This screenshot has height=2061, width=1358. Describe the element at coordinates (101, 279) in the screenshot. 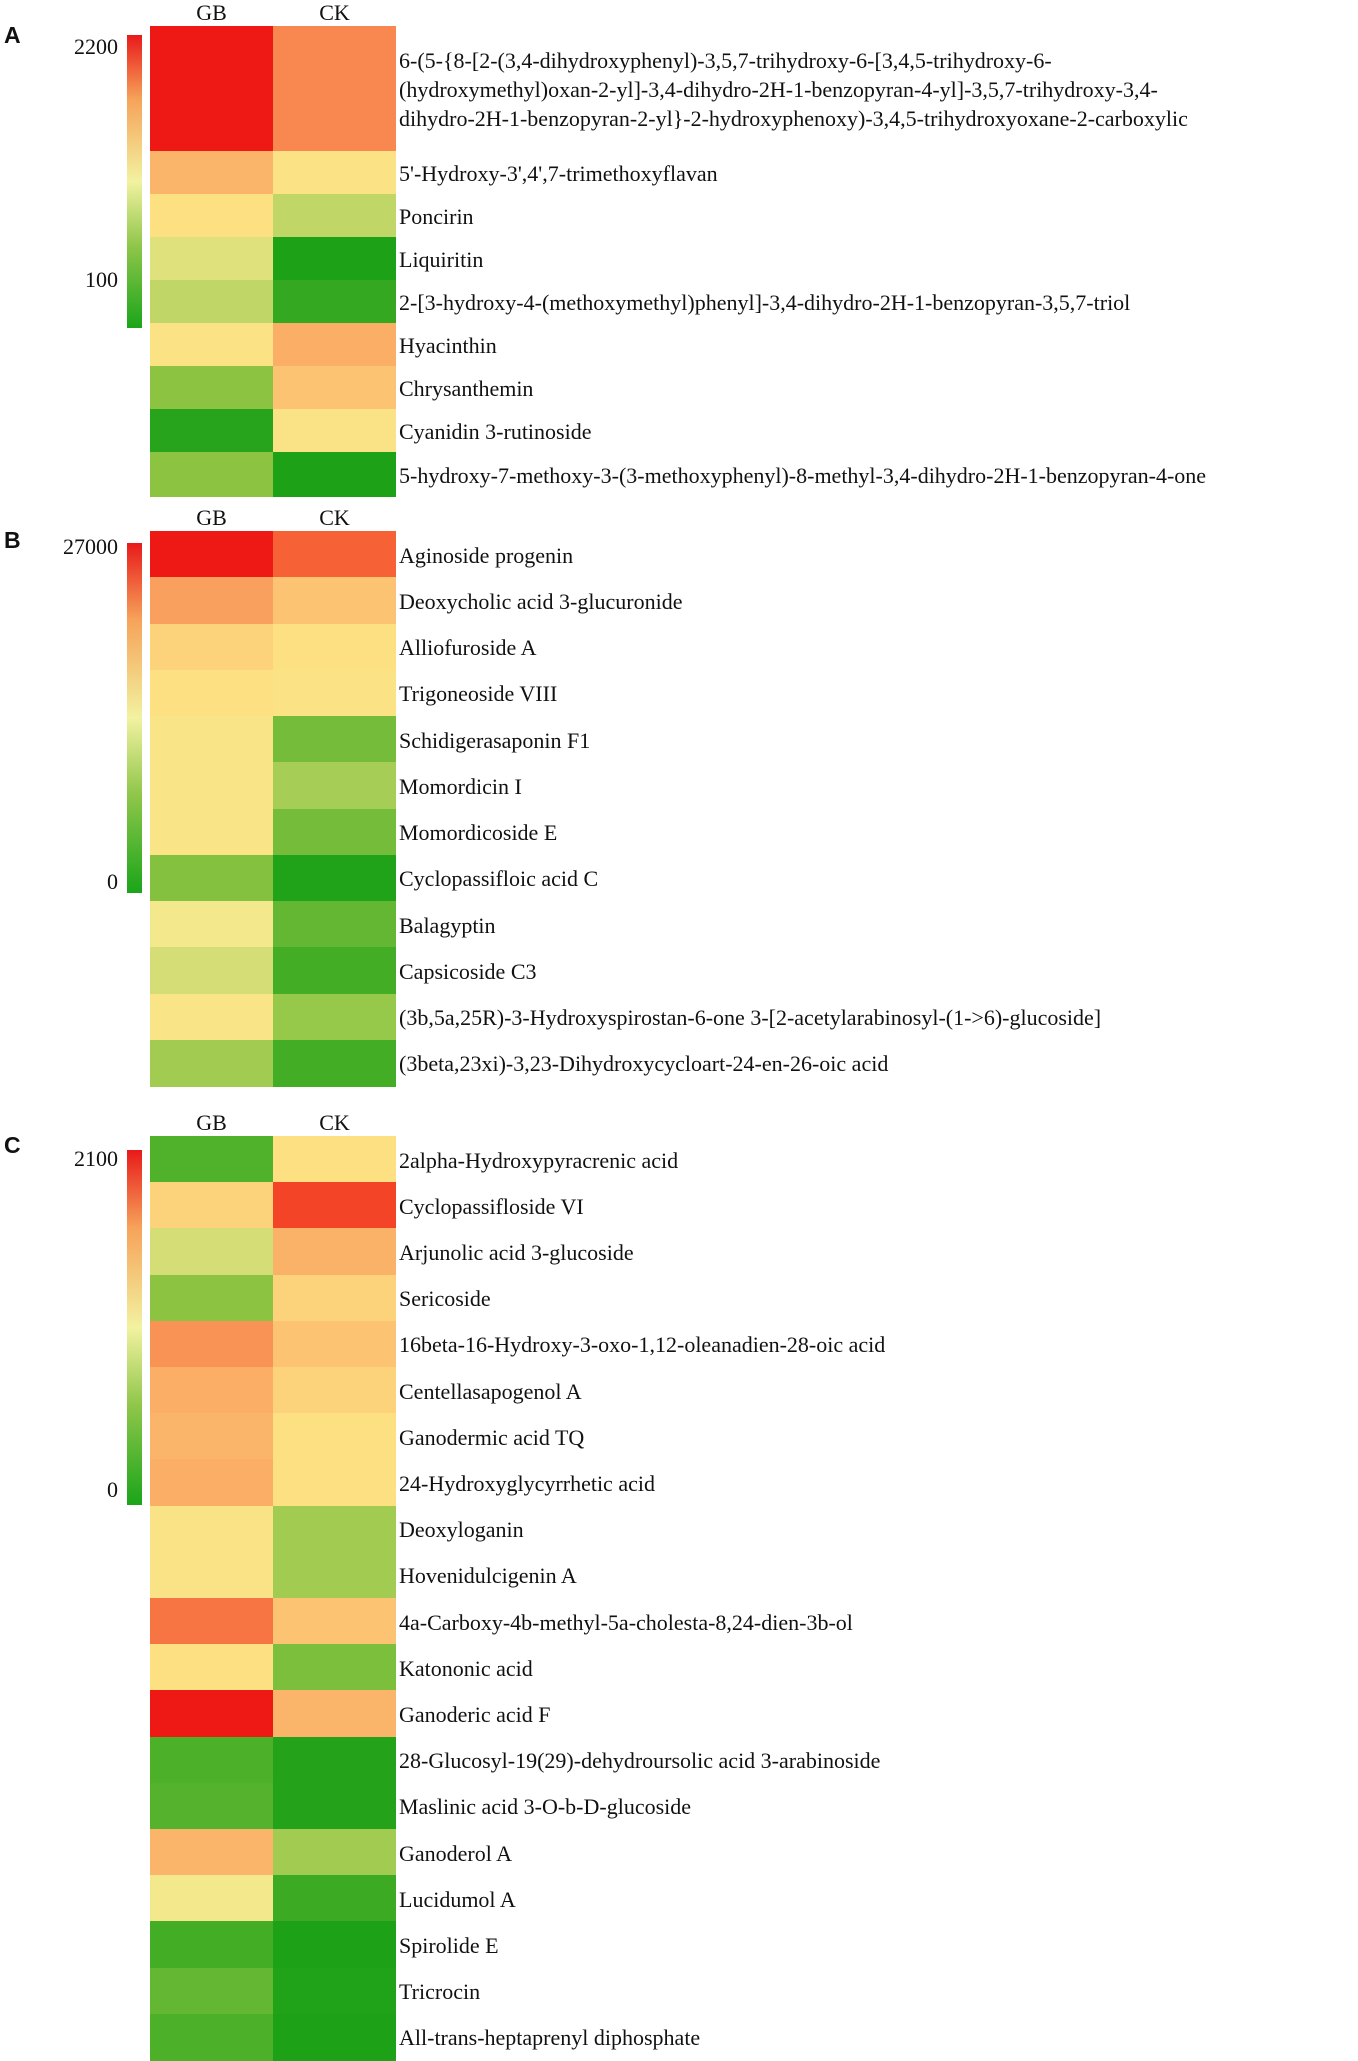

I see `scale-min-label: 100` at that location.